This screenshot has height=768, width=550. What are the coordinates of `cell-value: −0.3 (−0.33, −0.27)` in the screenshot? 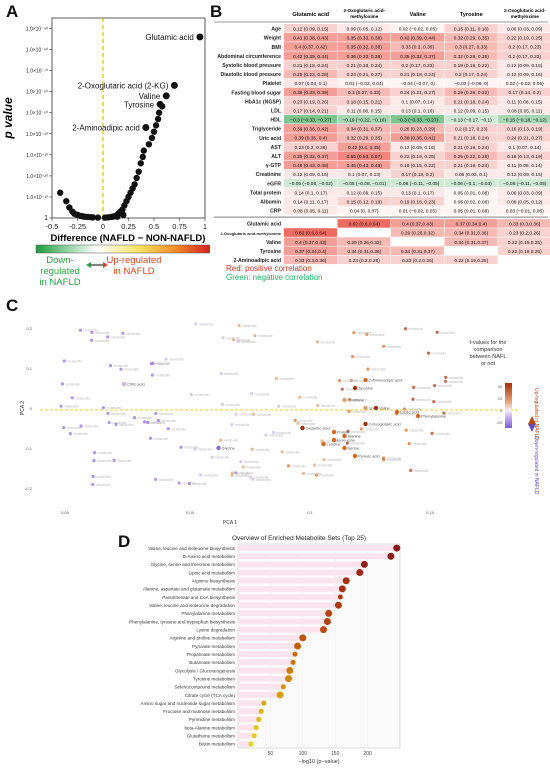 It's located at (310, 121).